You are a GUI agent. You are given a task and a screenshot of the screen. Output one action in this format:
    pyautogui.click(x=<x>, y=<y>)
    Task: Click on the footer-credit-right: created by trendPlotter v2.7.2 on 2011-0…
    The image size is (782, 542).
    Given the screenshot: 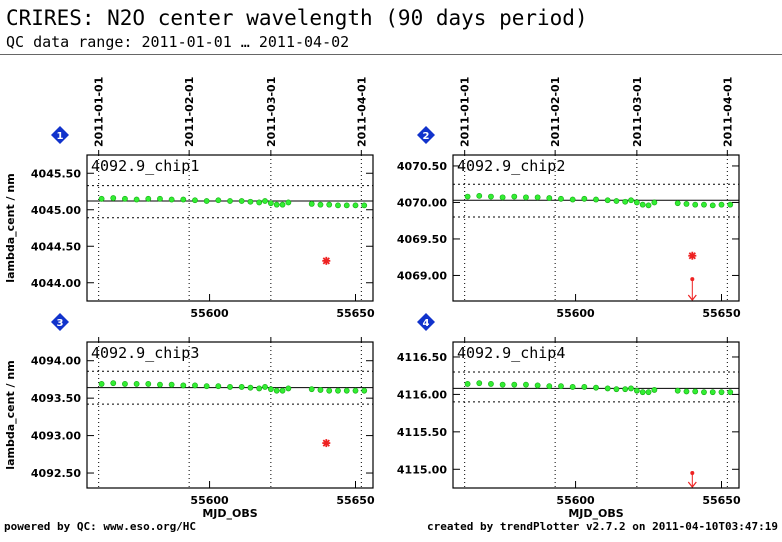 What is the action you would take?
    pyautogui.click(x=602, y=526)
    